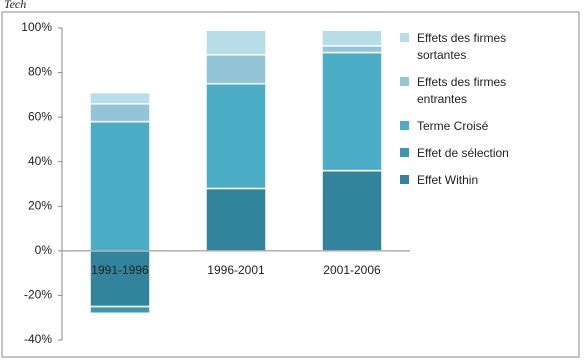 The image size is (586, 362). What do you see at coordinates (463, 153) in the screenshot?
I see `legend-label: Effet de sélection` at bounding box center [463, 153].